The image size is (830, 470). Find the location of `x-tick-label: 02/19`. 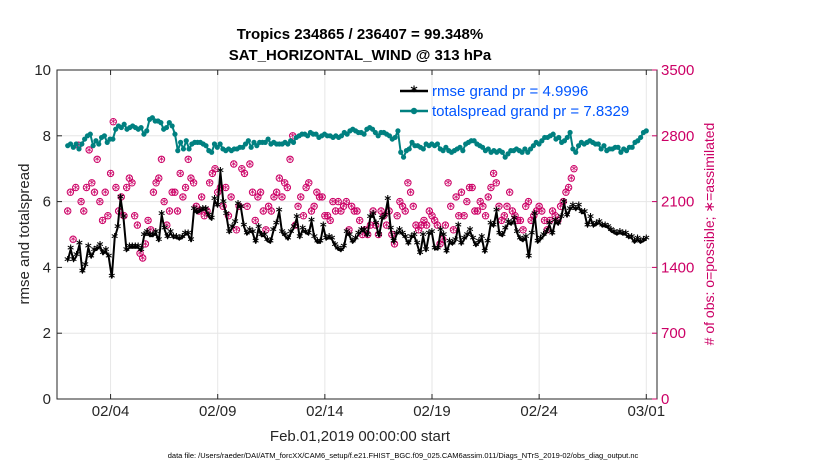

x-tick-label: 02/19 is located at coordinates (432, 411).